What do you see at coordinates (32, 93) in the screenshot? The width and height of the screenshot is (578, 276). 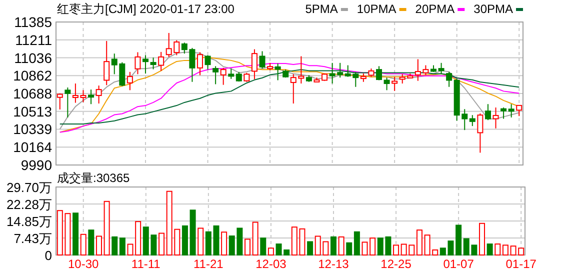 I see `y-tick-label: 10688` at bounding box center [32, 93].